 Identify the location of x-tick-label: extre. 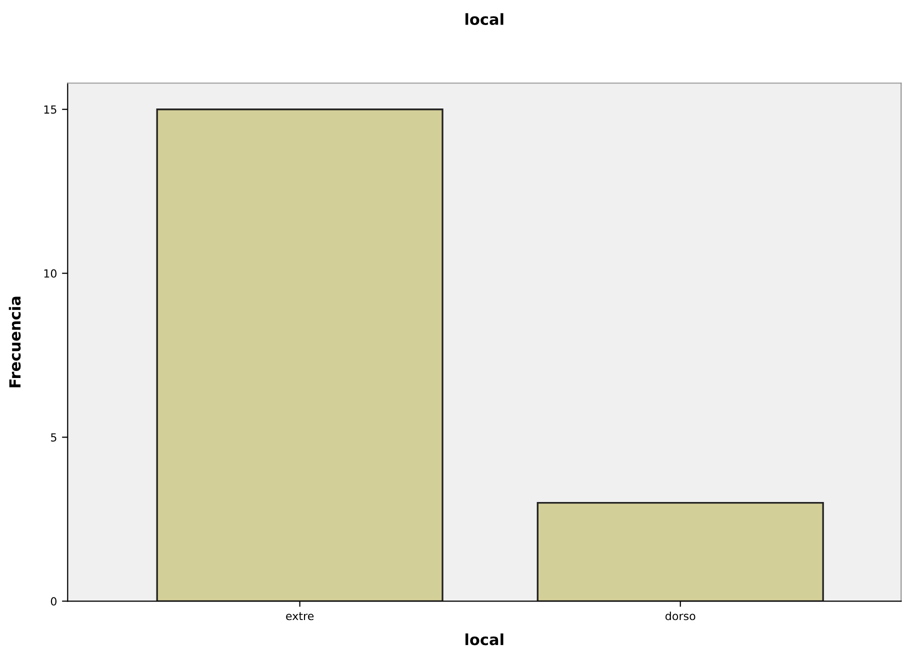
(300, 616).